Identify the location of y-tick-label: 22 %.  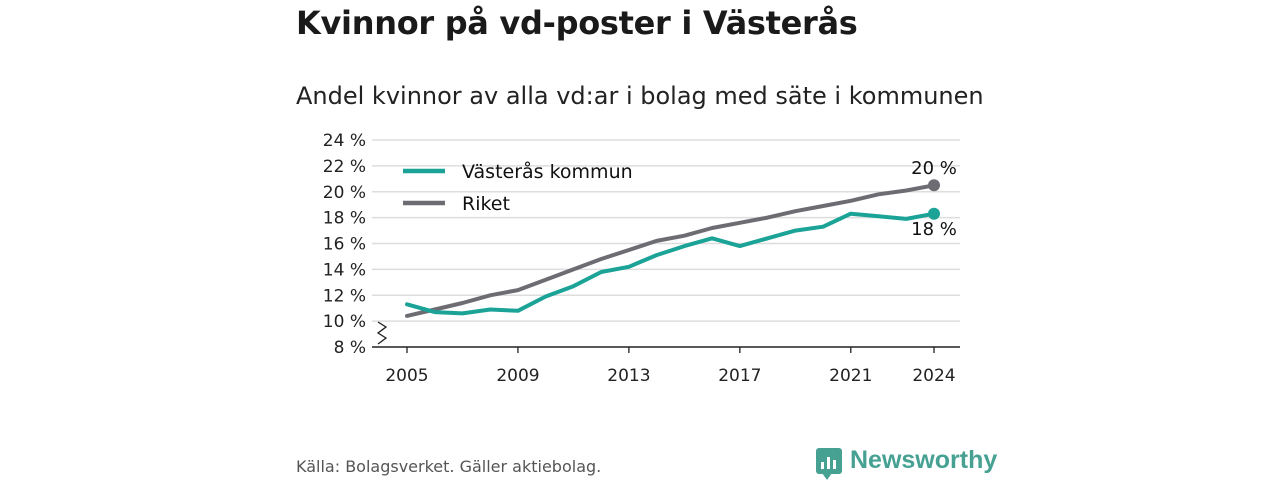
(344, 167).